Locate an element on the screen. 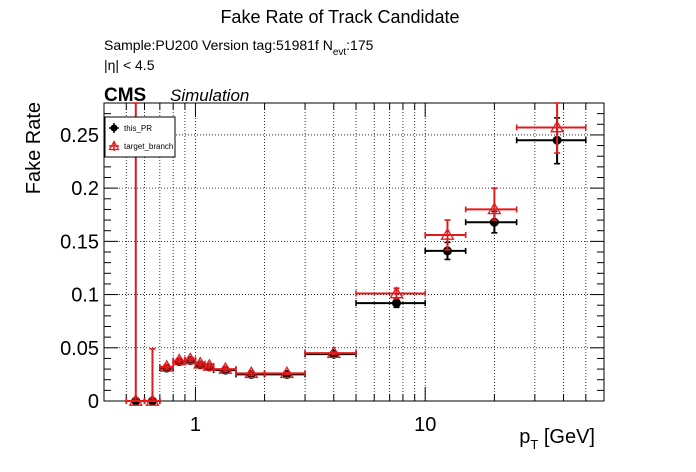 This screenshot has width=696, height=472. x-tick-label: 10 is located at coordinates (425, 425).